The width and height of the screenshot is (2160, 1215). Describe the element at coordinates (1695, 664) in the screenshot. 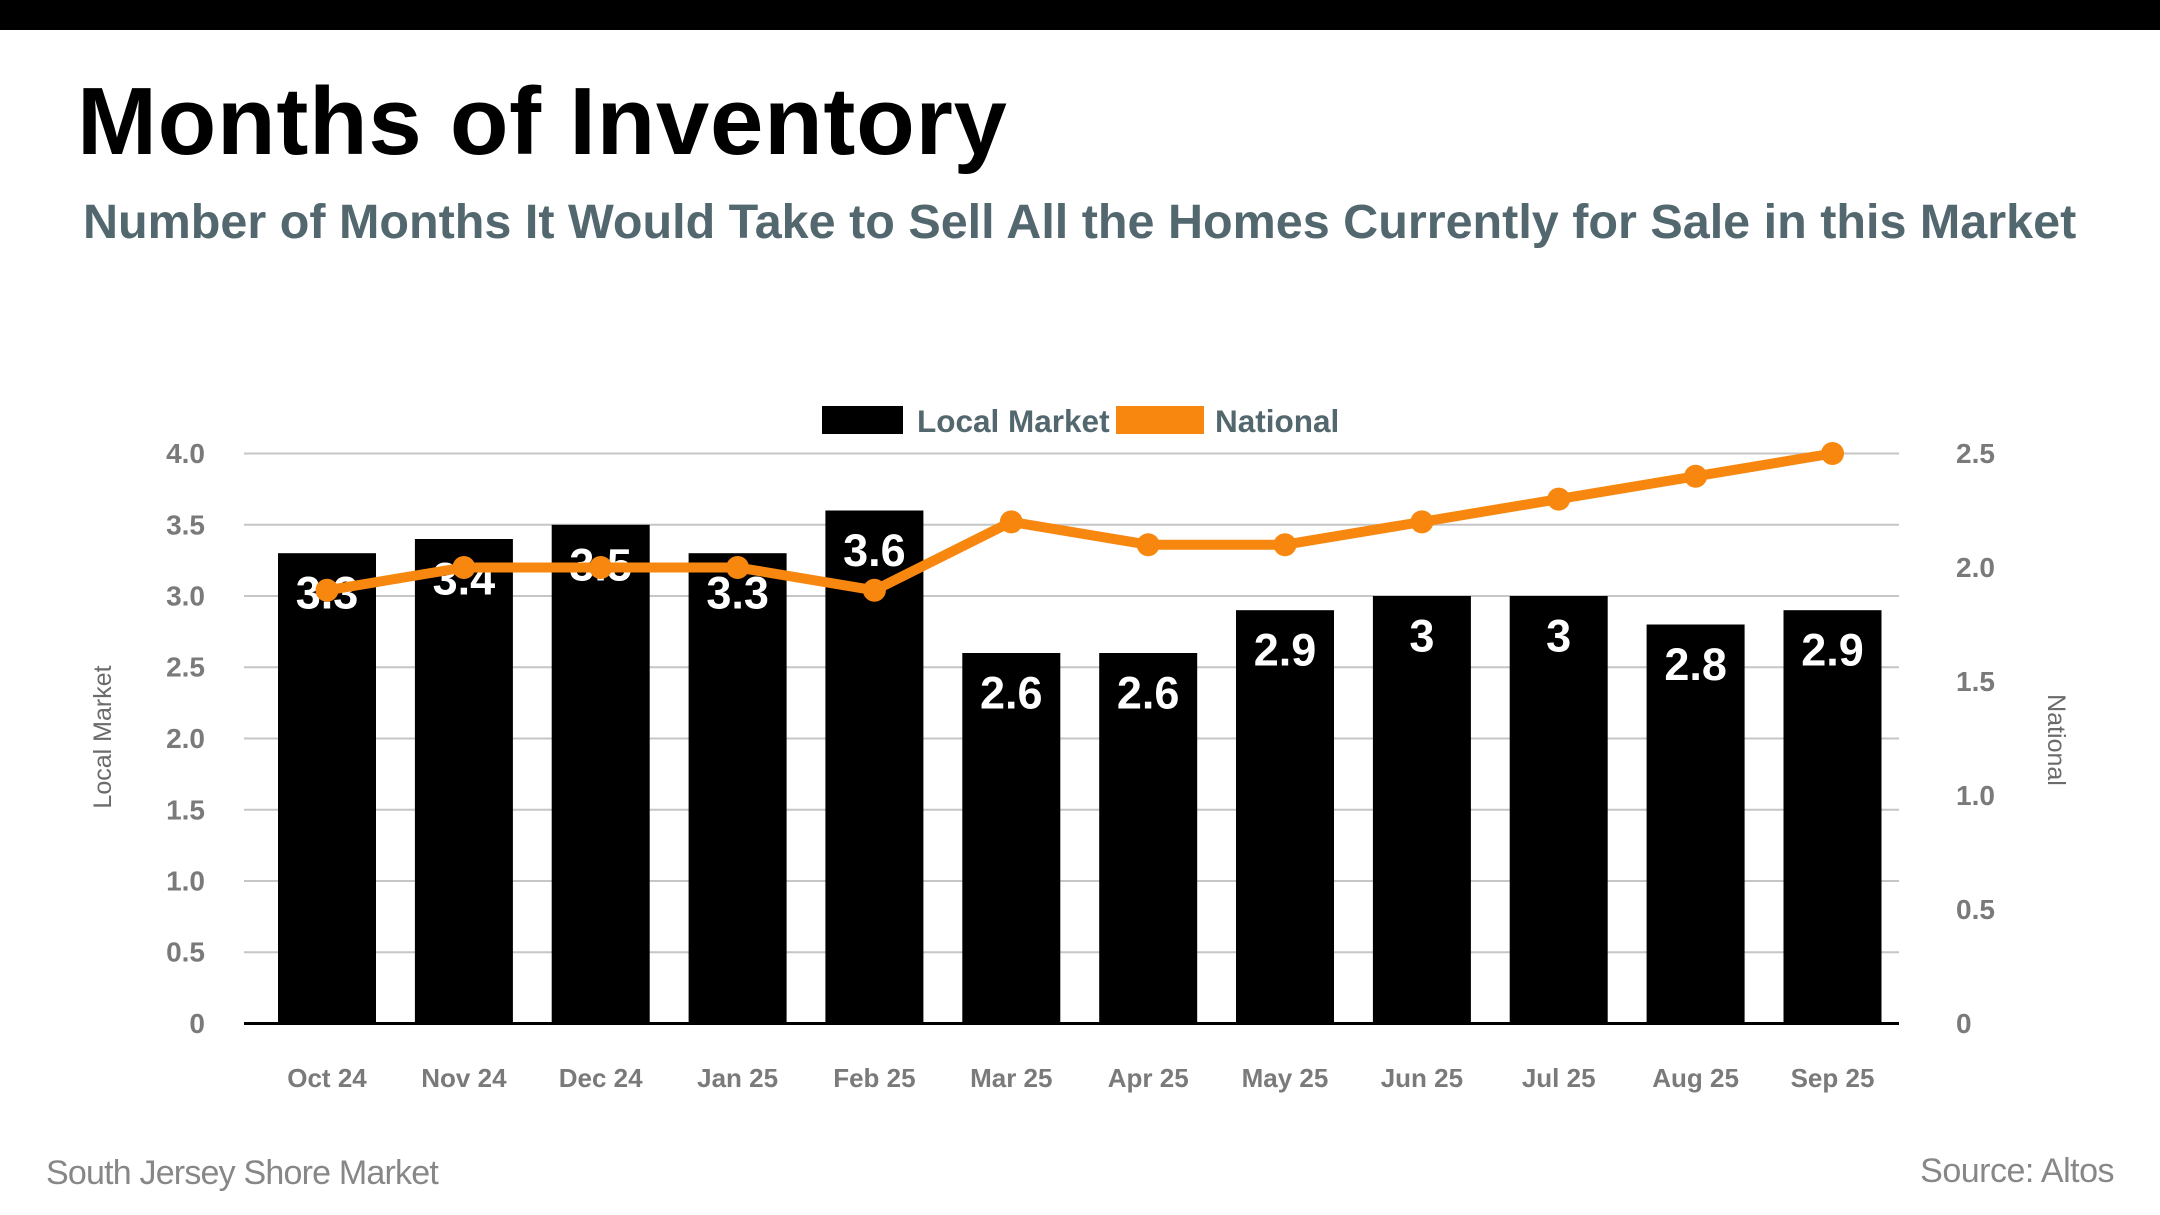

I see `svg-text: 2.8` at that location.